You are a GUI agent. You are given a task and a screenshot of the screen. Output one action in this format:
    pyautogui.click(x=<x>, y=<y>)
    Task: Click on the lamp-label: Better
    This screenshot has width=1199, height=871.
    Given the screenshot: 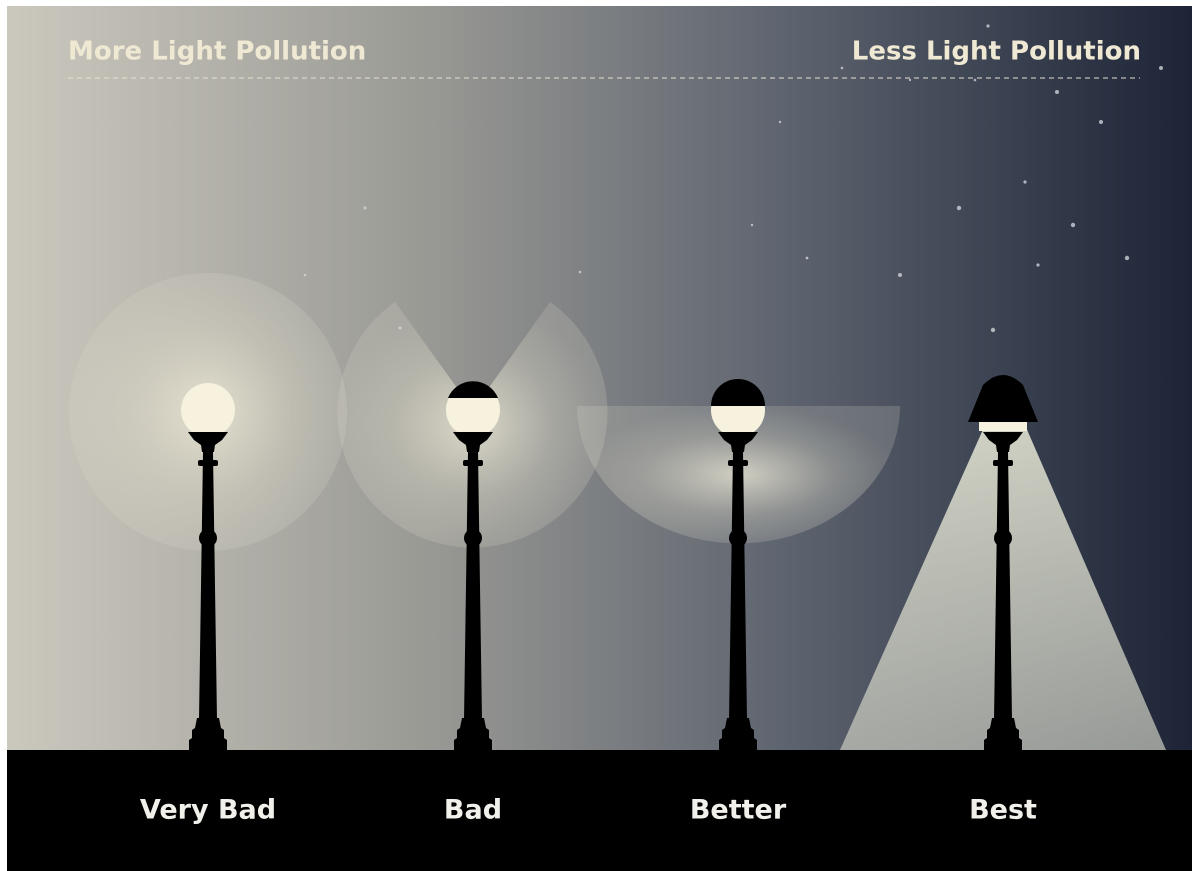 What is the action you would take?
    pyautogui.click(x=738, y=810)
    